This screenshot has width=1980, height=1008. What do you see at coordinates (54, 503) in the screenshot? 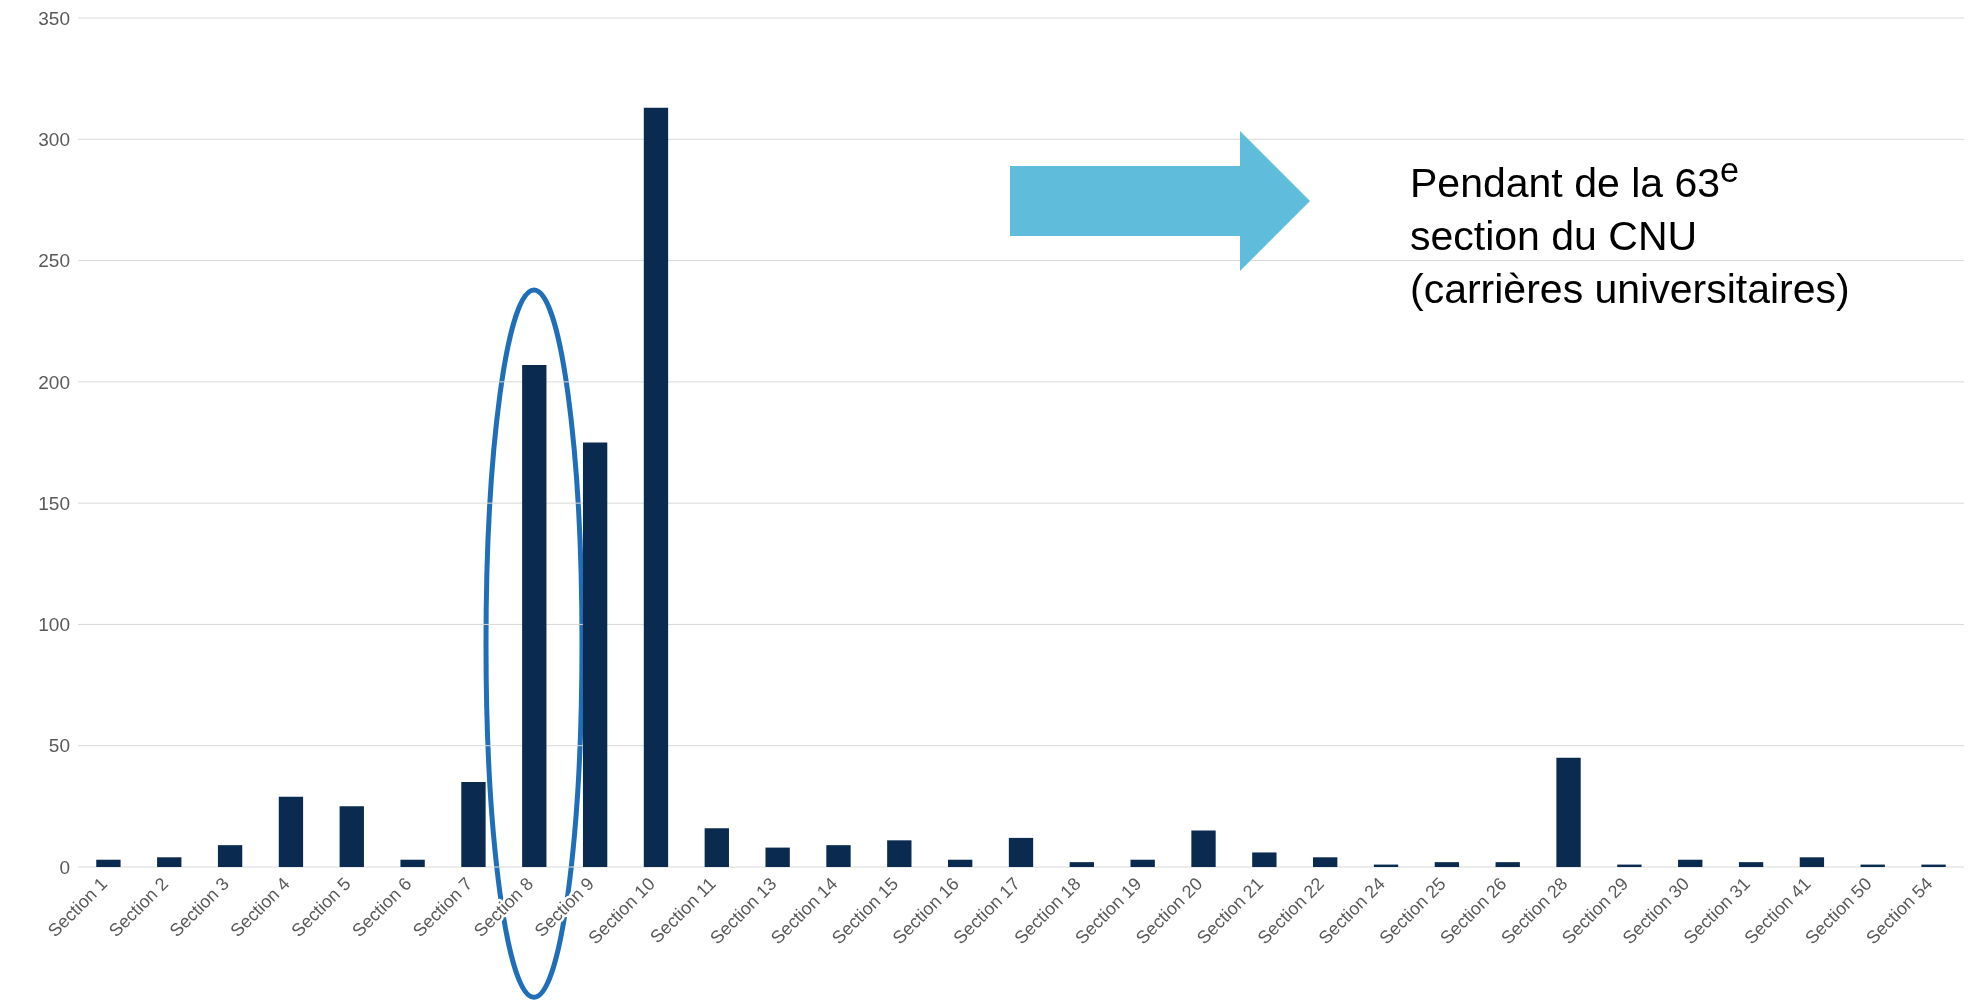
I see `y-tick-label: 150` at bounding box center [54, 503].